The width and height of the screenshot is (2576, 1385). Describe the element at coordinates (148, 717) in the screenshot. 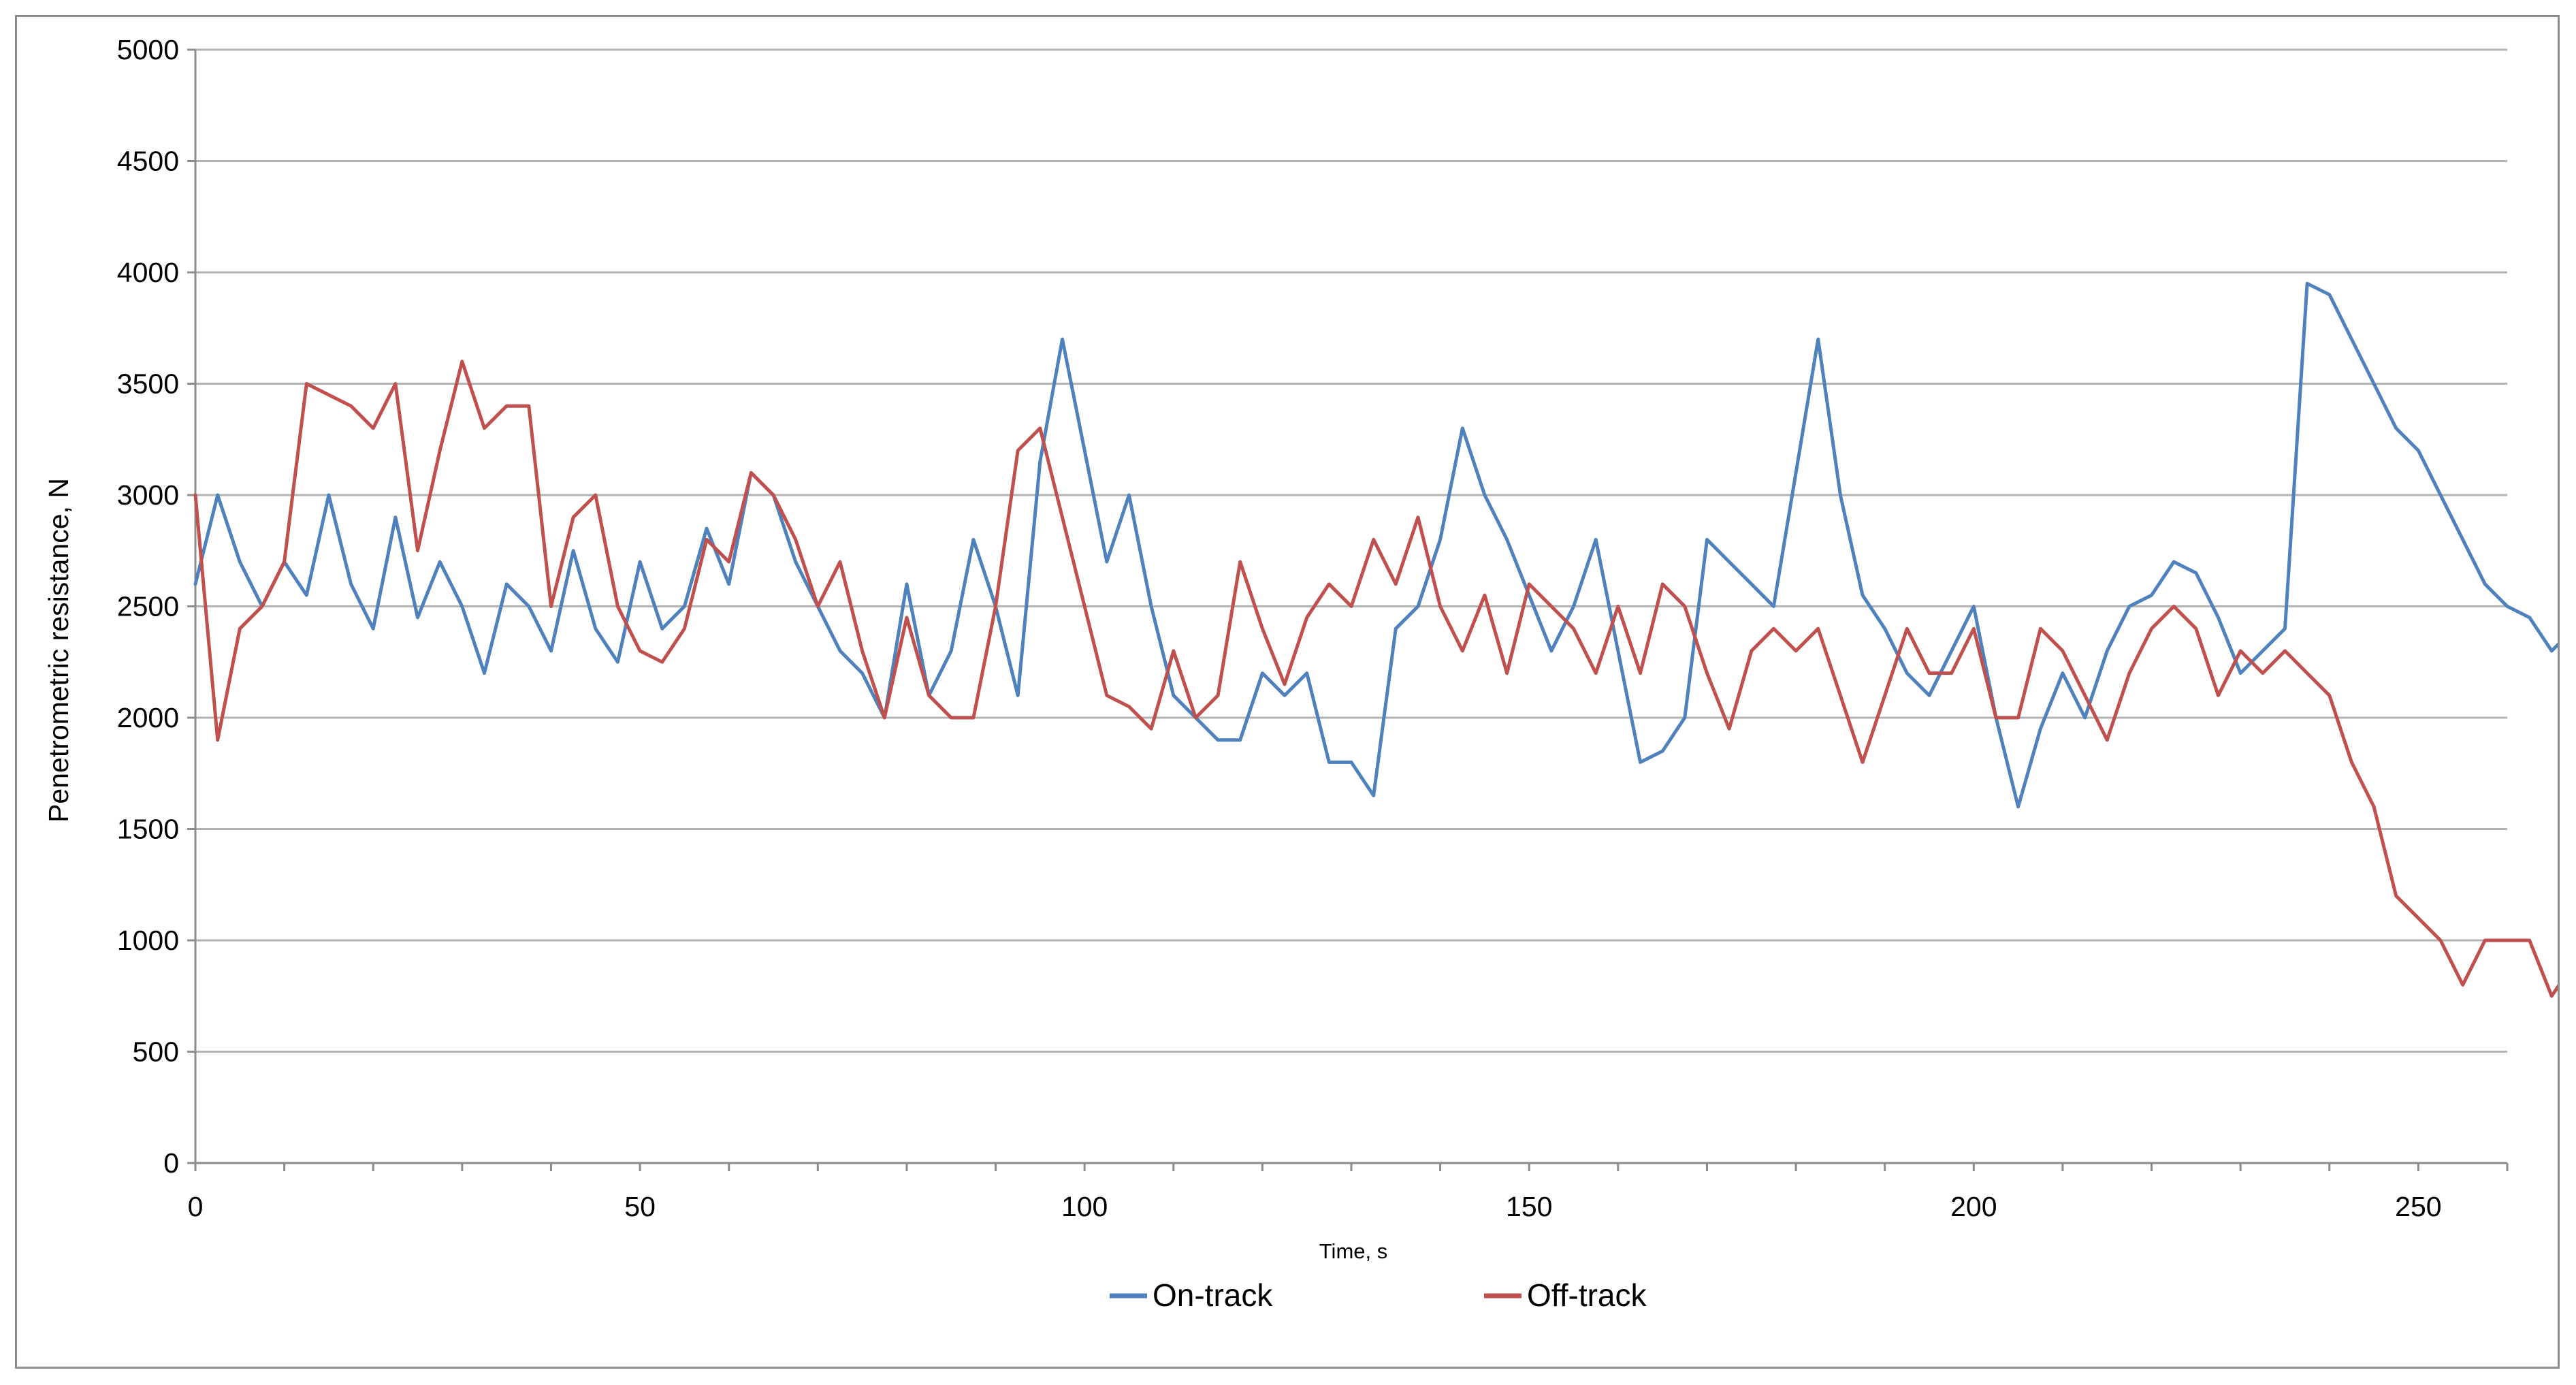

I see `y-tick-label-2000: 2000` at that location.